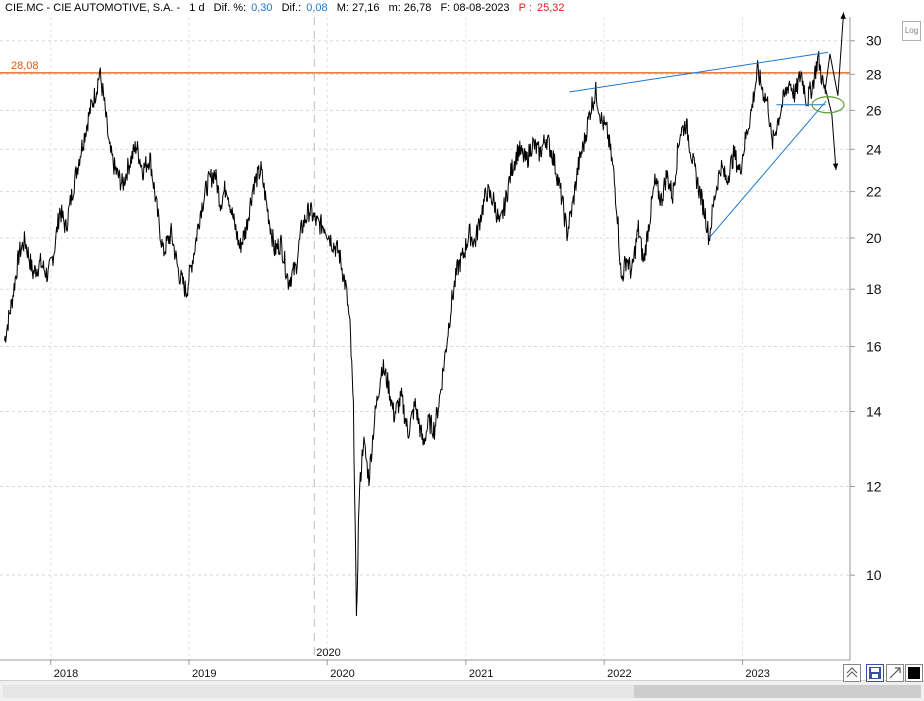  I want to click on black-square-icon, so click(914, 673).